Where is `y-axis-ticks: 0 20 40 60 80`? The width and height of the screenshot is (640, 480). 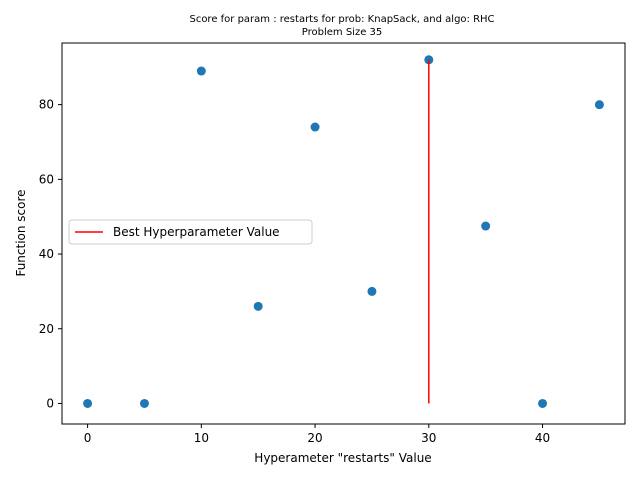 y-axis-ticks: 0 20 40 60 80 is located at coordinates (50, 254).